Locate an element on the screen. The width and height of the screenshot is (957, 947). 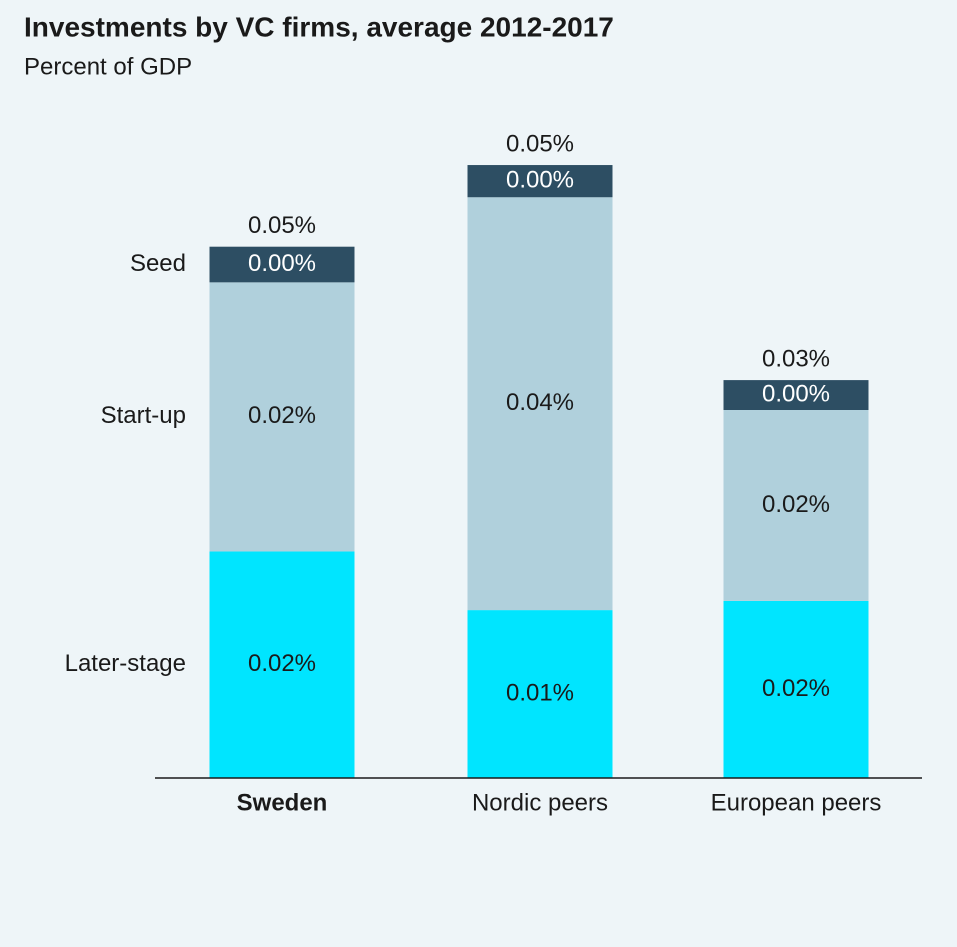
x-tick-label: European peers is located at coordinates (796, 802).